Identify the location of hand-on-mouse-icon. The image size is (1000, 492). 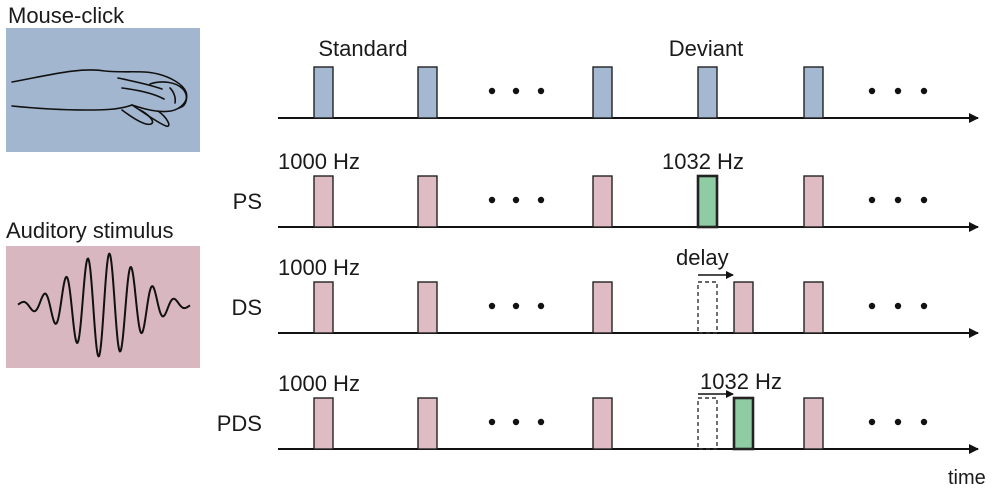
(99, 98).